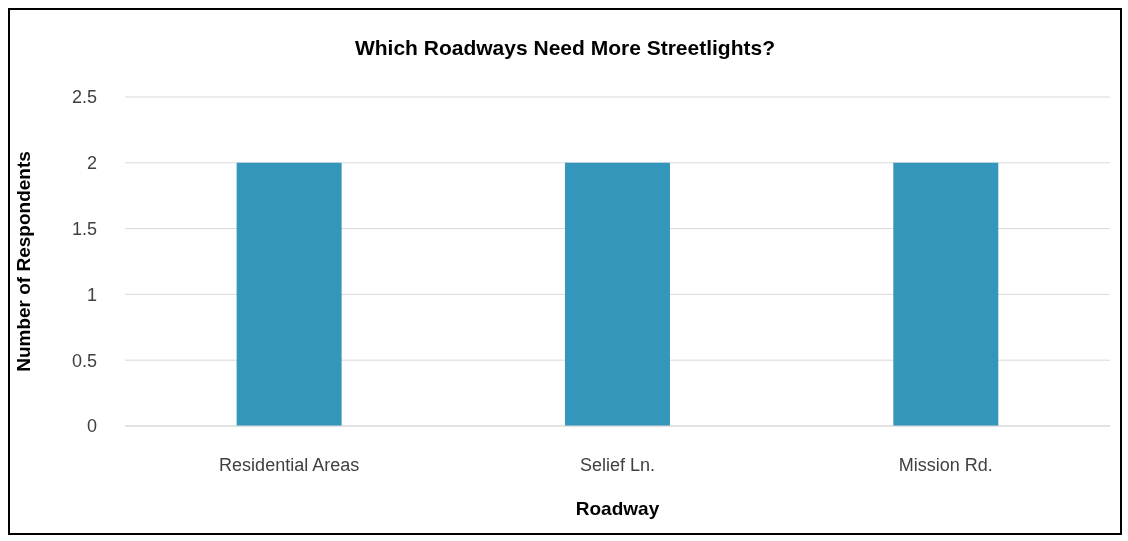 This screenshot has width=1128, height=541. Describe the element at coordinates (84, 97) in the screenshot. I see `y-tick-label: 2.5` at that location.